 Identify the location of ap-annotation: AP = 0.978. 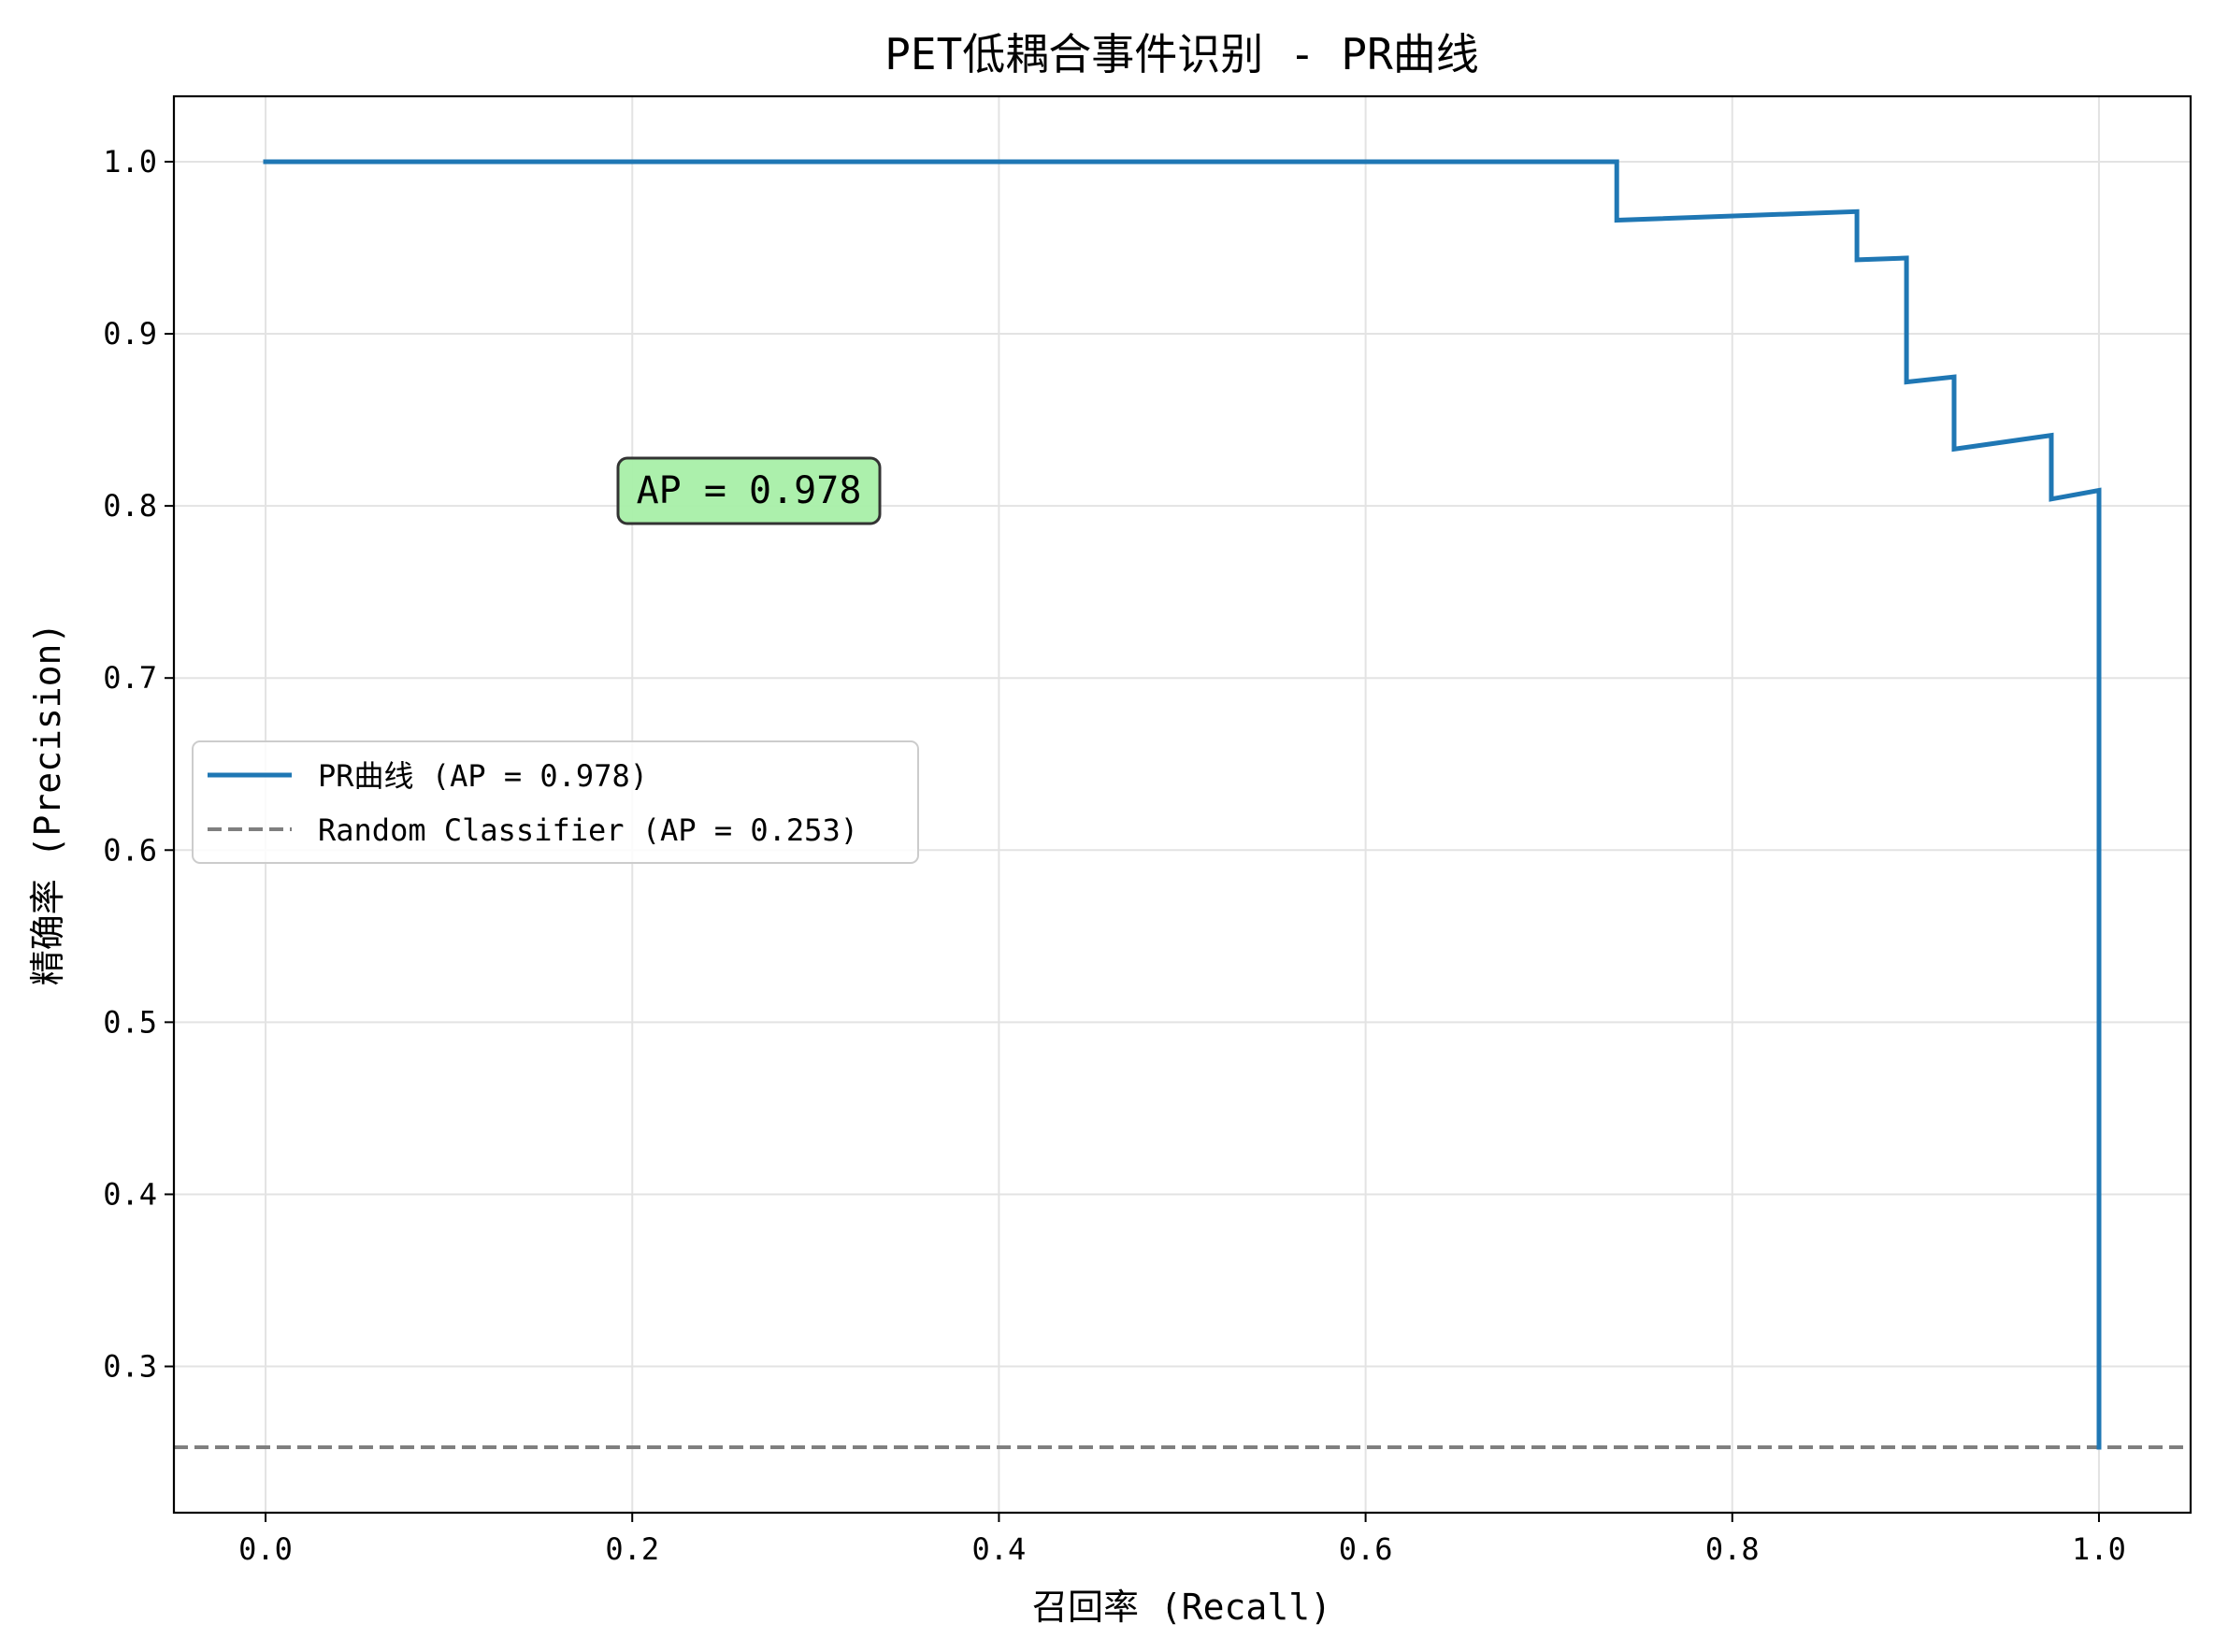
(749, 491).